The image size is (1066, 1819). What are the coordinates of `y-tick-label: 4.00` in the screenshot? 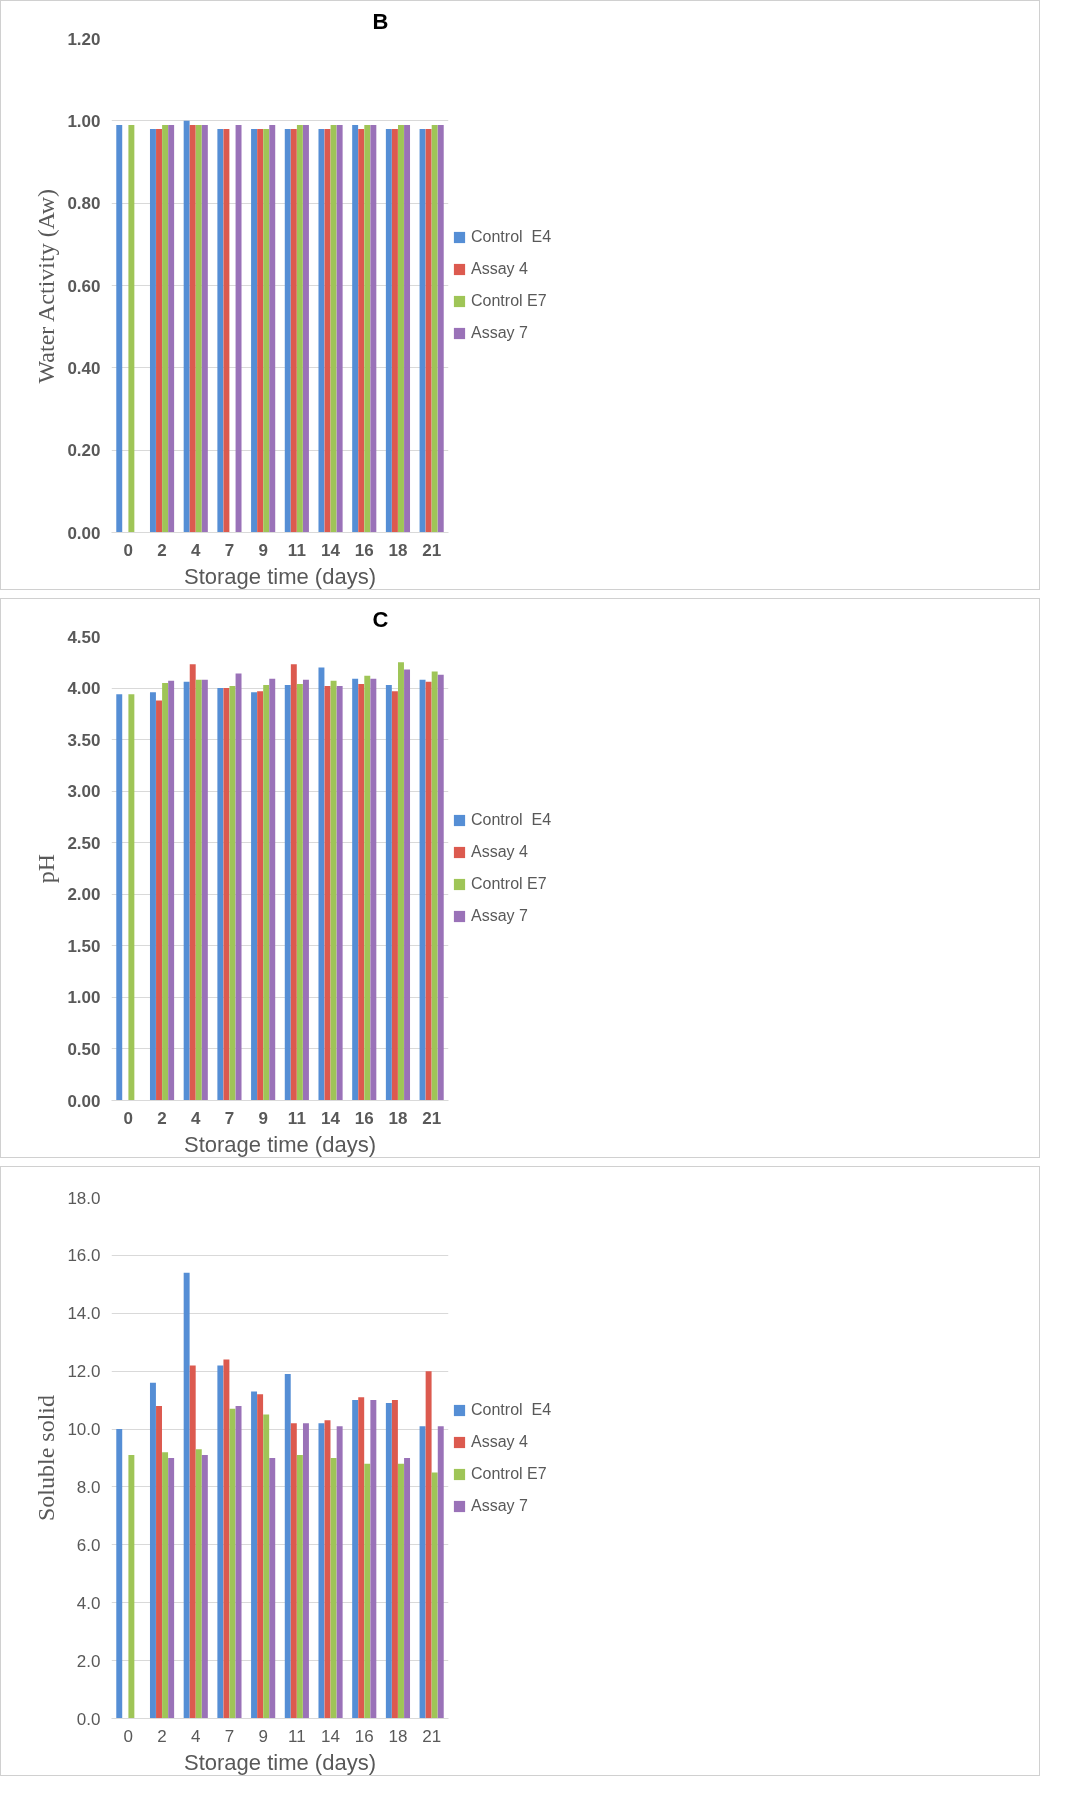 It's located at (84, 689).